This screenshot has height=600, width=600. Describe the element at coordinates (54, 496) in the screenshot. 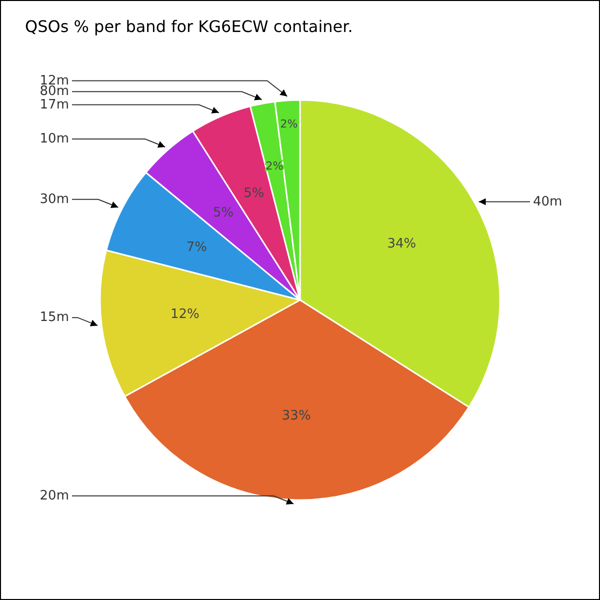

I see `slice-label: 20m` at that location.